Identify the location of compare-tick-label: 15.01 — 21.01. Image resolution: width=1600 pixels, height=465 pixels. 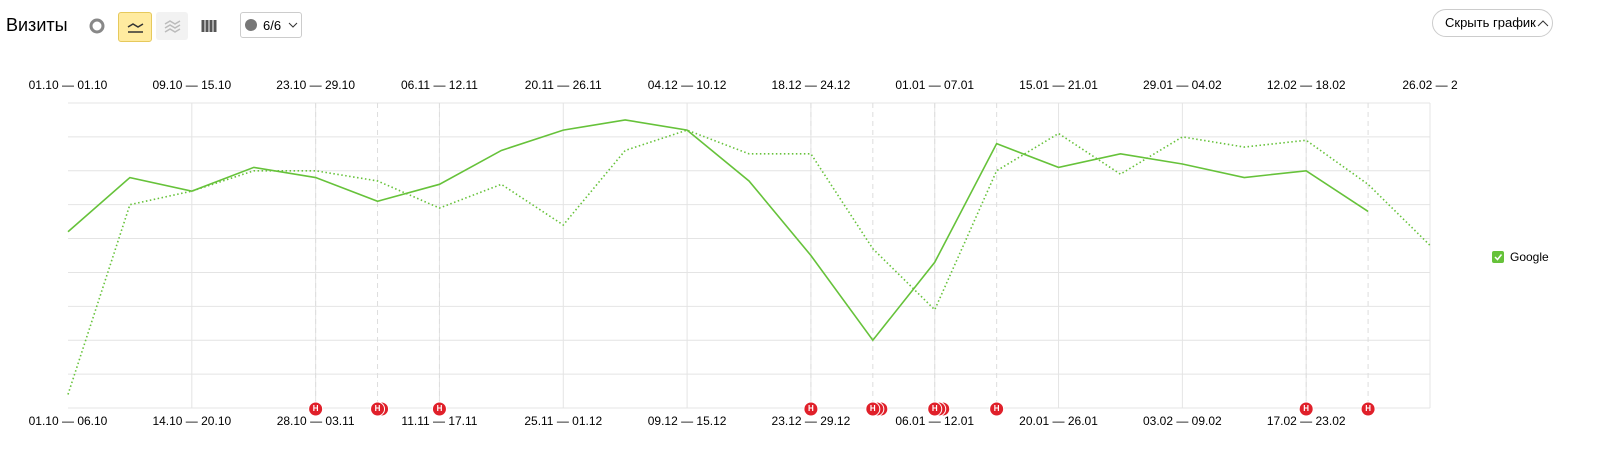
(1058, 85).